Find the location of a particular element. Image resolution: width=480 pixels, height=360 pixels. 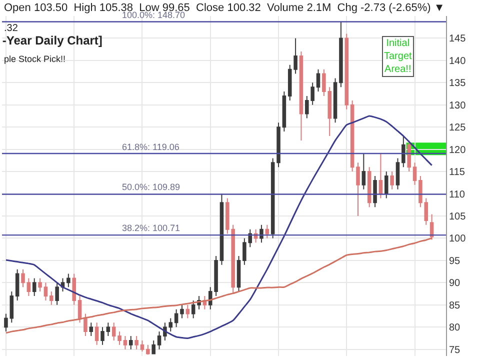

ref-line-label: 61.8%: 119.06 is located at coordinates (151, 147).